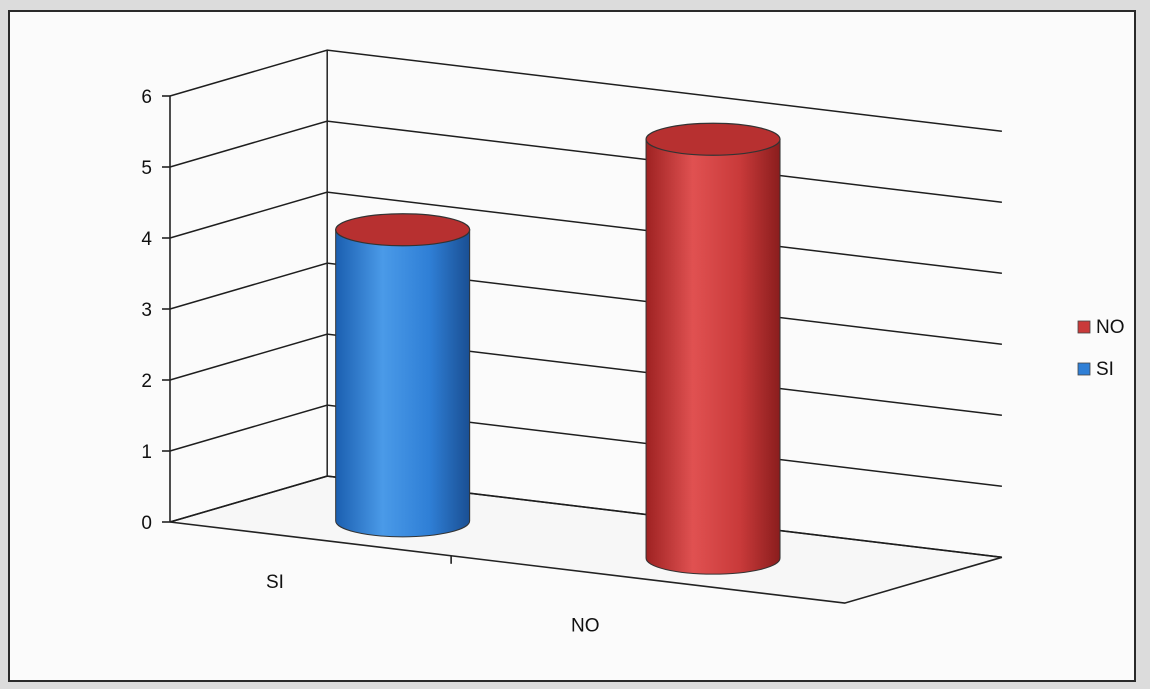 The image size is (1150, 689). I want to click on bar-no, so click(713, 348).